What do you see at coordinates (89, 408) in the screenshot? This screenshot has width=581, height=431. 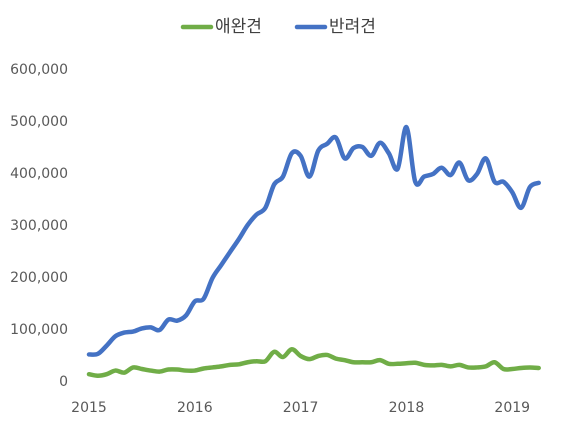 I see `x-tick-label: 2015` at bounding box center [89, 408].